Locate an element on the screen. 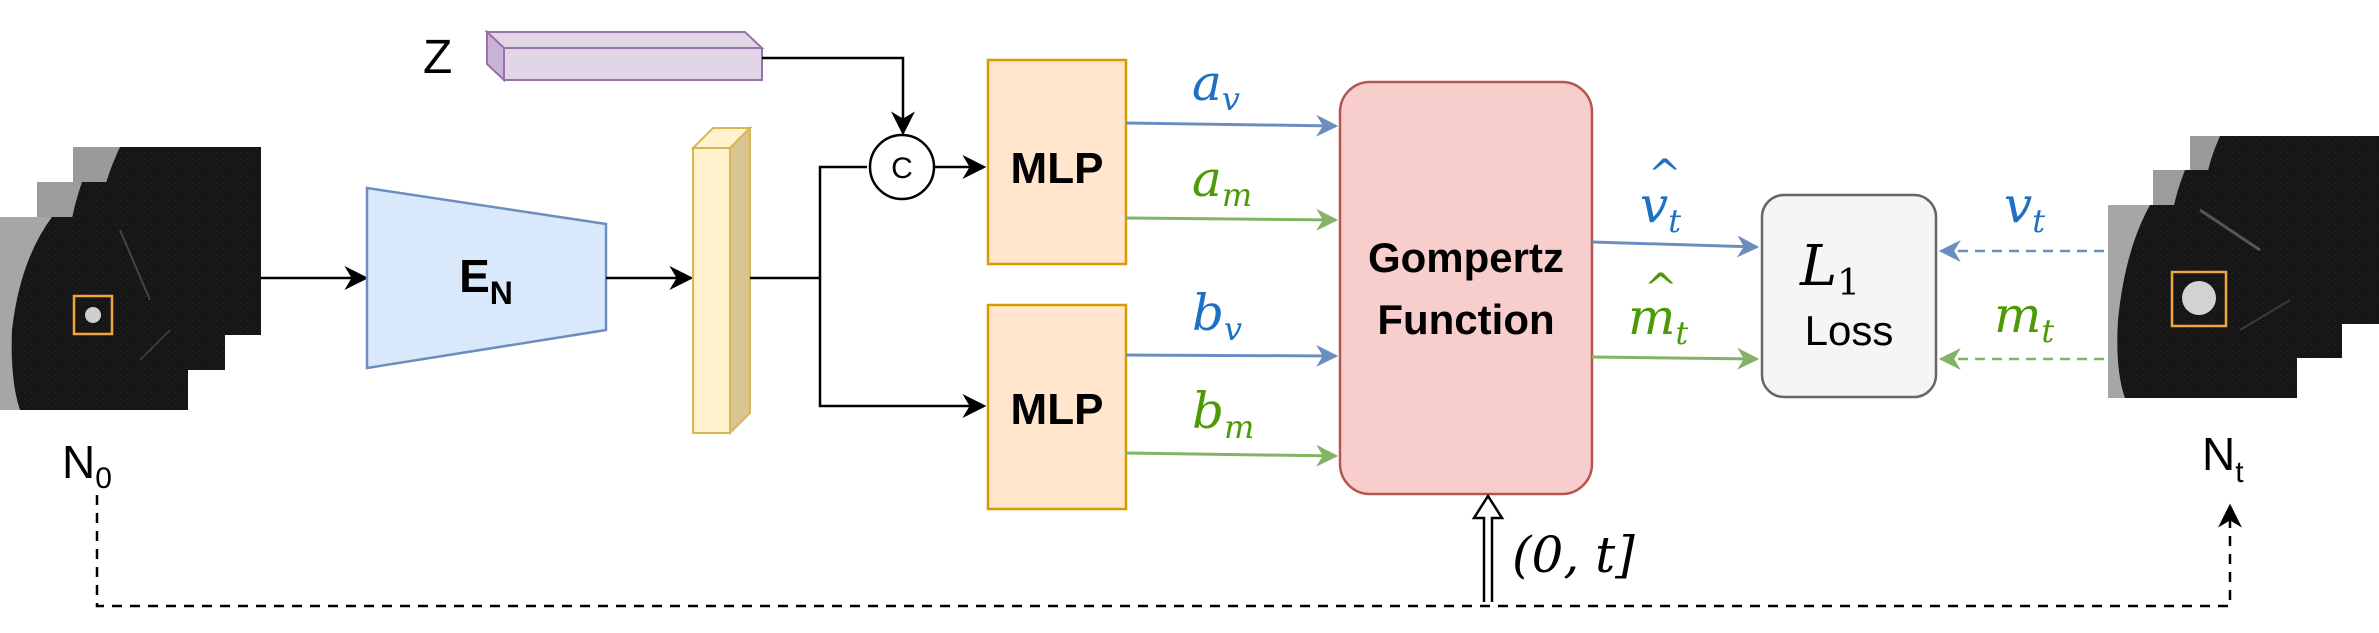  time-input-arrow is located at coordinates (1488, 547).